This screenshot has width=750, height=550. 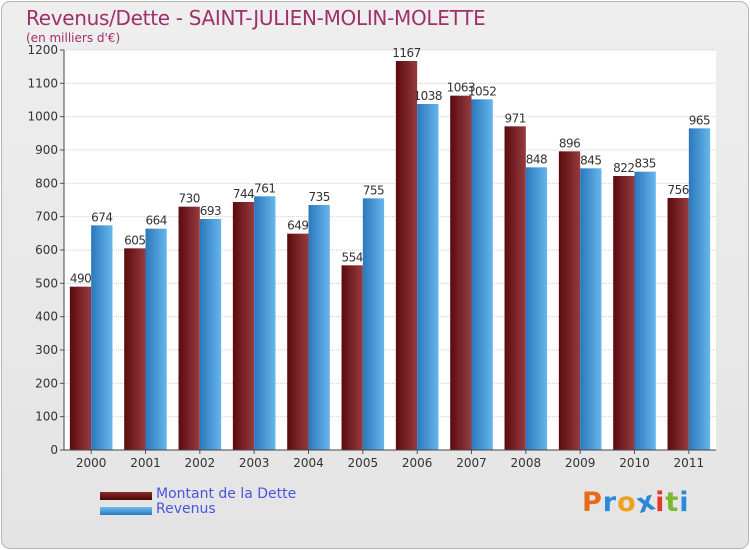 What do you see at coordinates (188, 199) in the screenshot?
I see `data-label: 730` at bounding box center [188, 199].